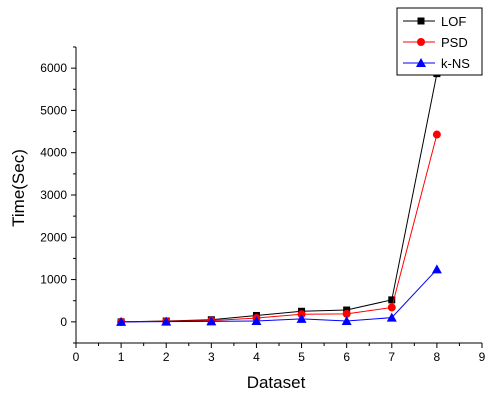 The width and height of the screenshot is (485, 393). Describe the element at coordinates (53, 280) in the screenshot. I see `y-tick-label: 1000` at that location.